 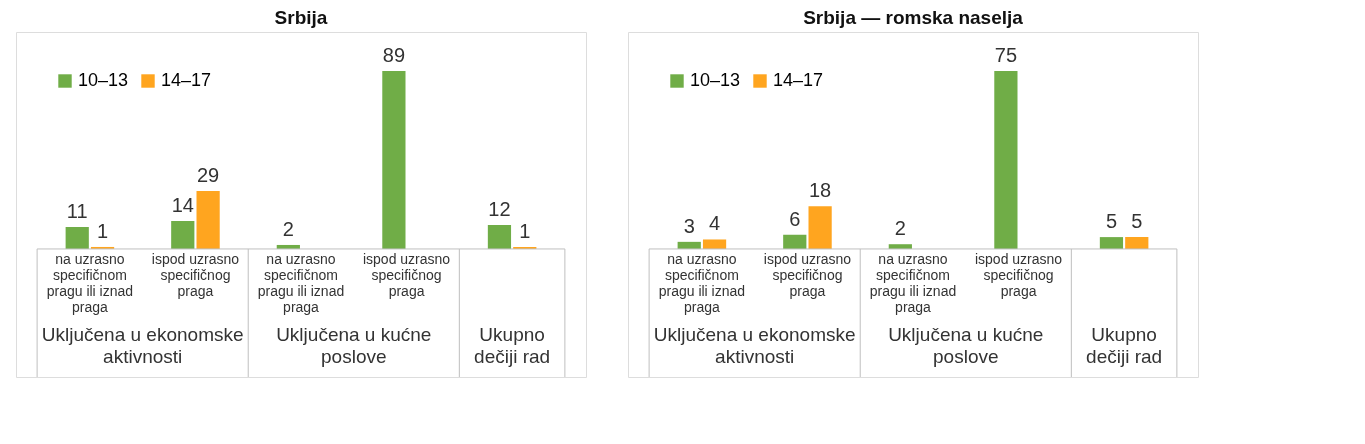 What do you see at coordinates (913, 17) in the screenshot?
I see `chart-title: Srbija — romska naselja` at bounding box center [913, 17].